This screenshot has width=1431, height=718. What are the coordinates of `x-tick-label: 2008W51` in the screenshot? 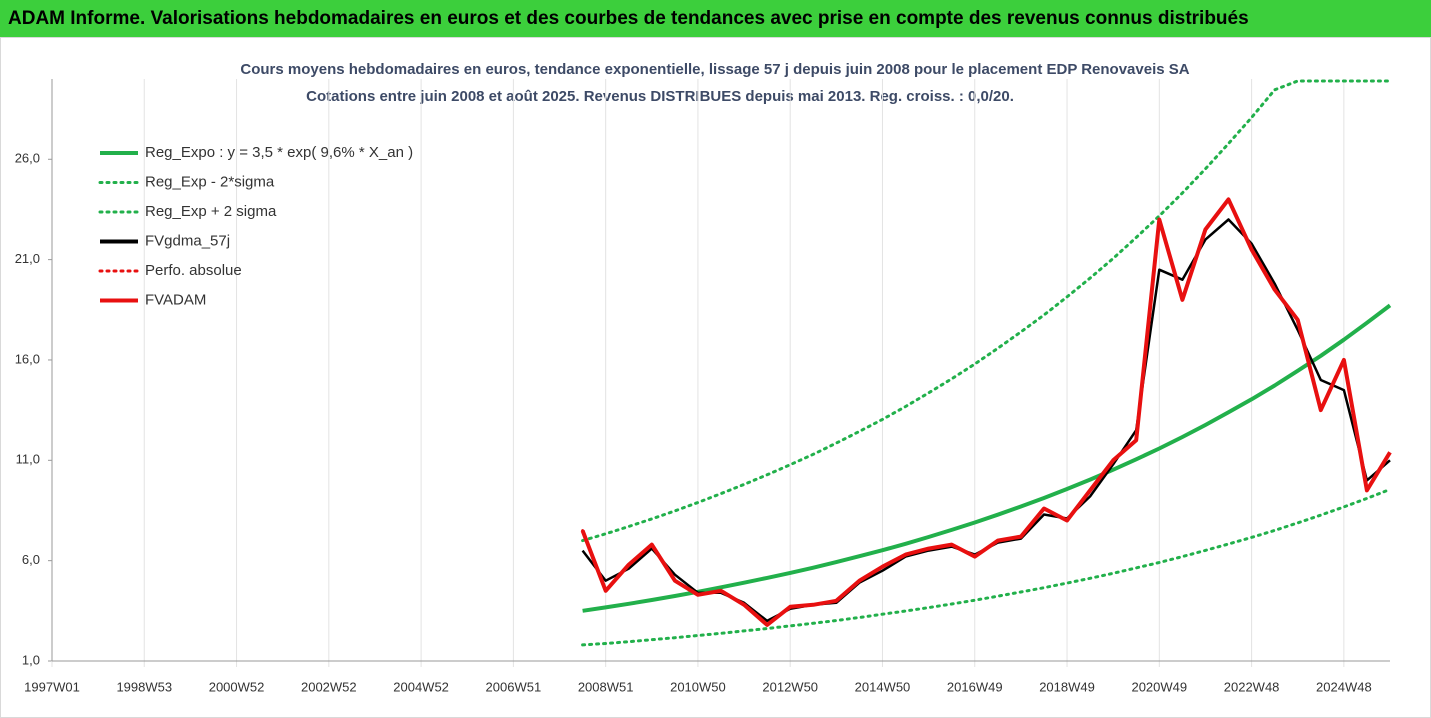 It's located at (606, 686).